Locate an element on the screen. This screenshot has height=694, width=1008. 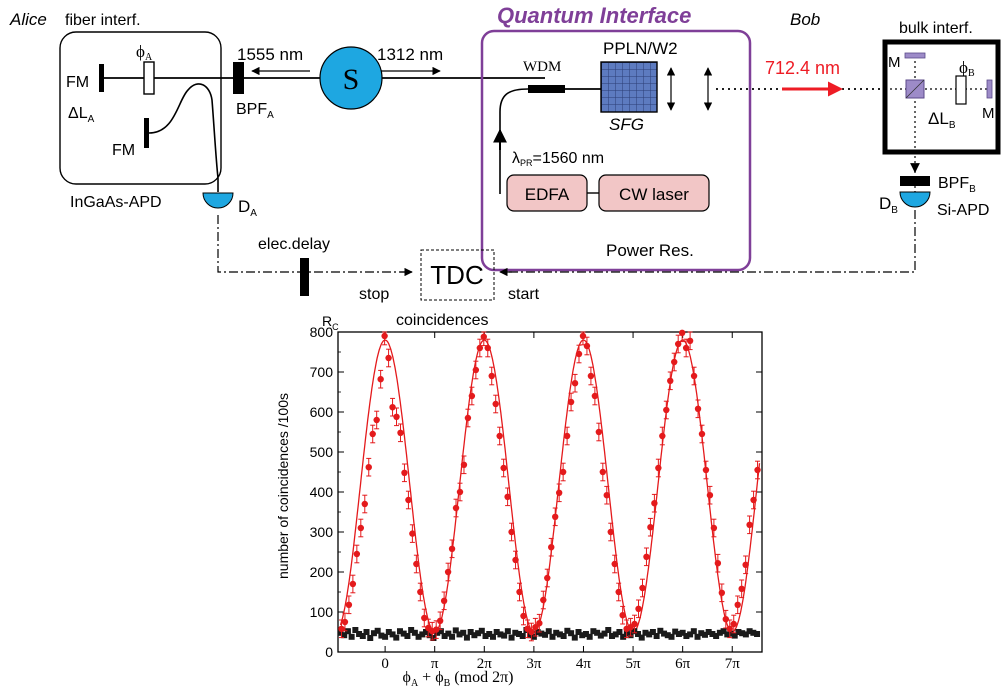
tdc-label: TDC is located at coordinates (456, 275).